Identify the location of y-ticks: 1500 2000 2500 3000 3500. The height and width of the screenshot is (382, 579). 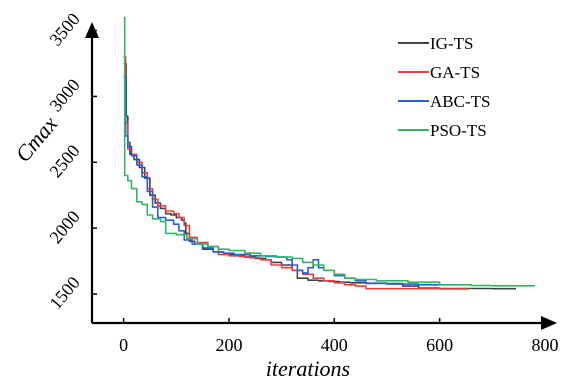
(71, 161).